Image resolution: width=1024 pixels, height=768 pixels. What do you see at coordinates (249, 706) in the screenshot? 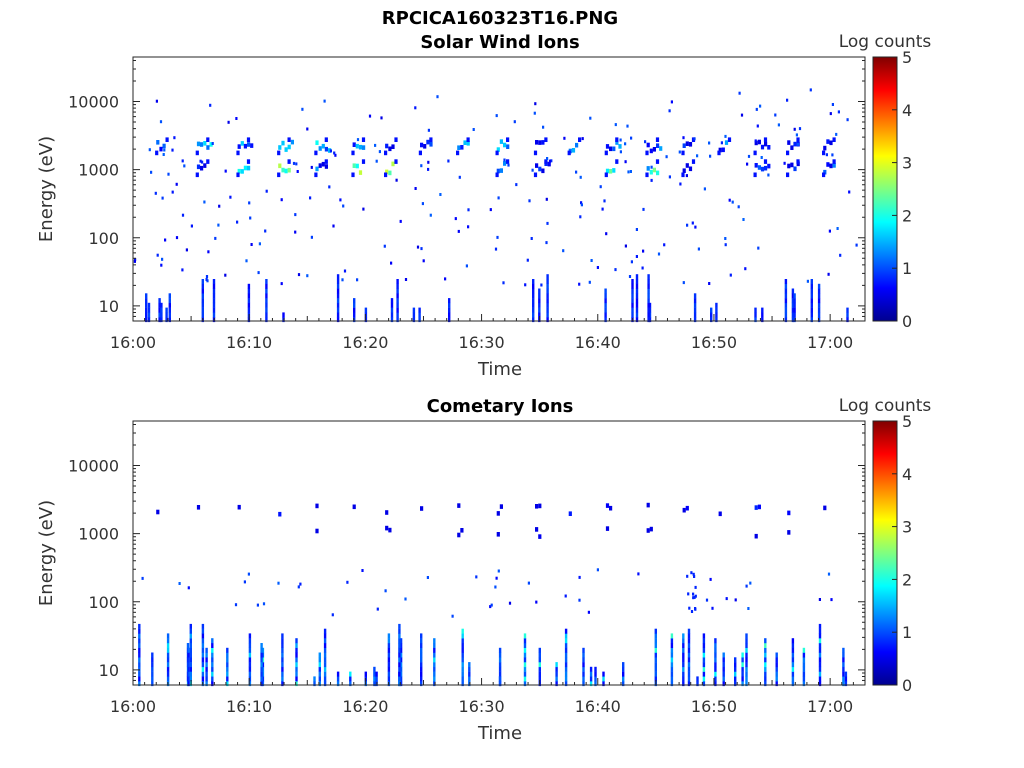
I see `x-tick-label: 16:10` at bounding box center [249, 706].